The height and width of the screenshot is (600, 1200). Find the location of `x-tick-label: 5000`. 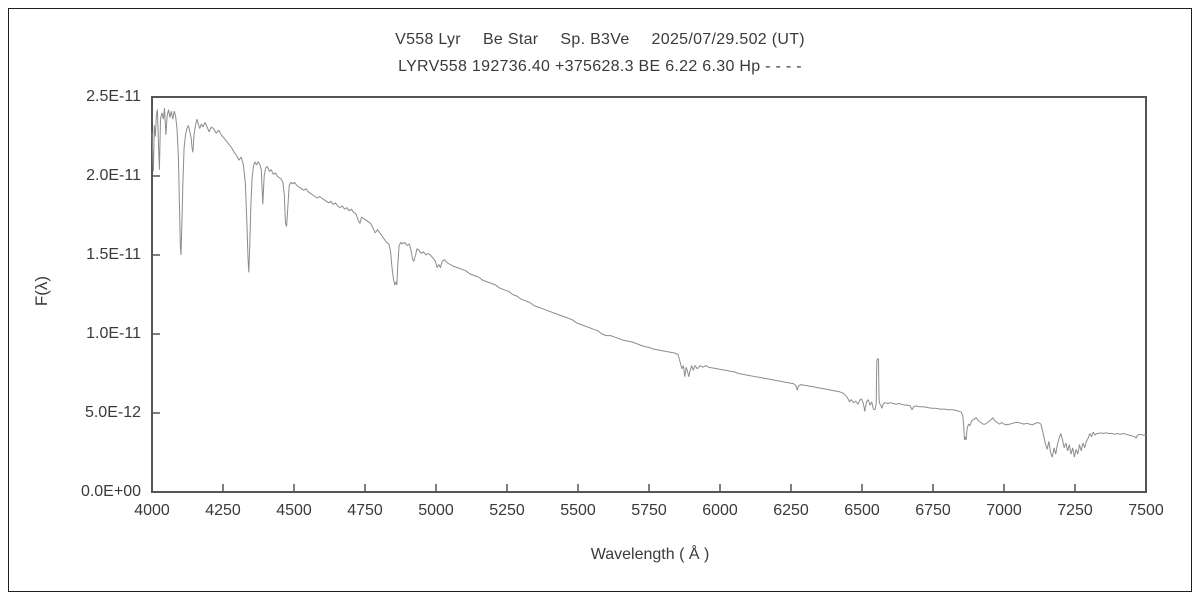

x-tick-label: 5000 is located at coordinates (436, 510).